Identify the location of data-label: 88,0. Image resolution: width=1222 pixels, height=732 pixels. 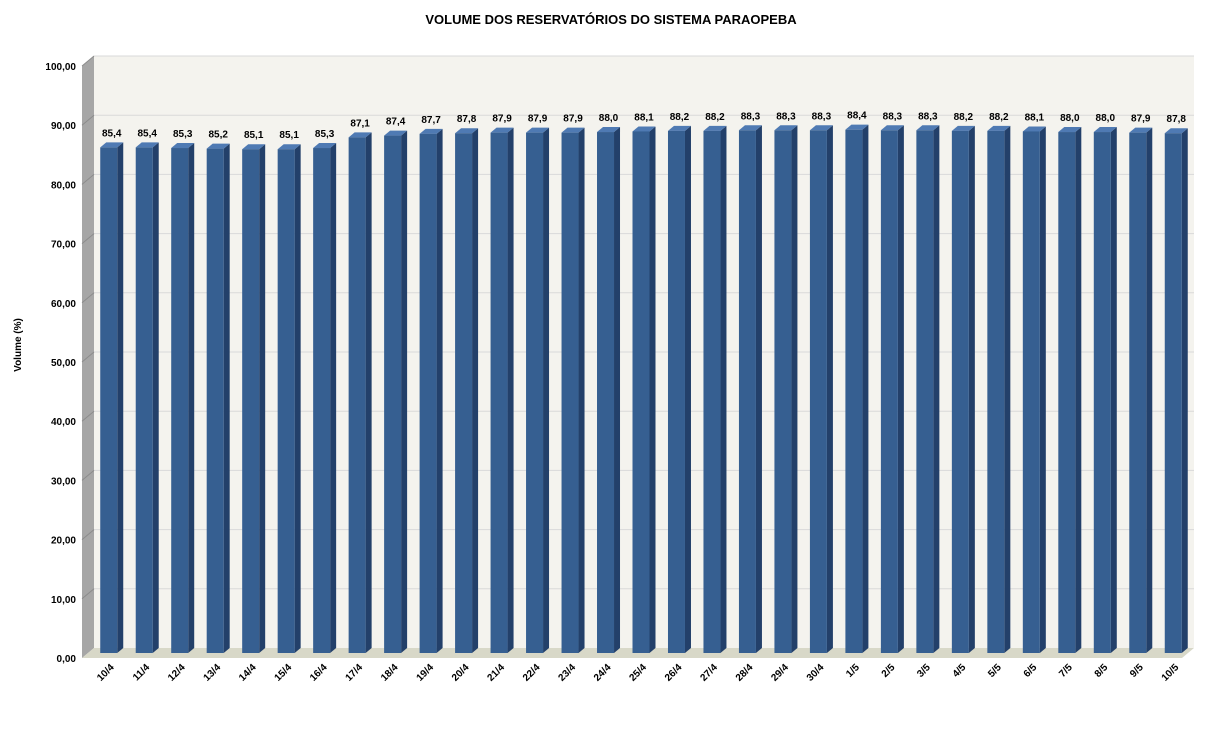
(1106, 118).